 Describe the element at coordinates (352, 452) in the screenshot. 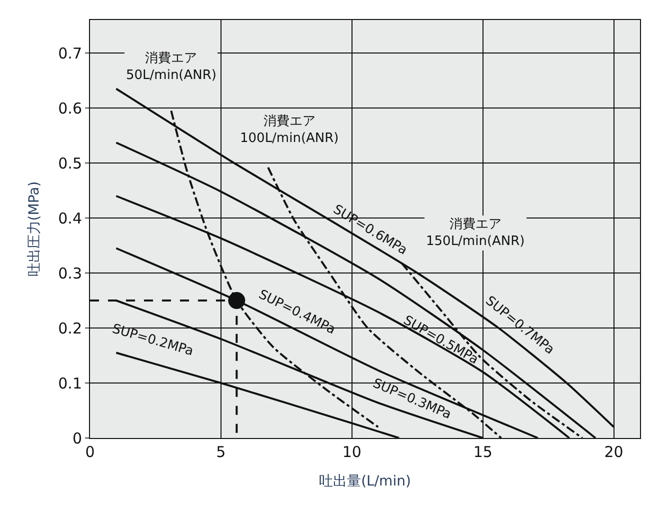

I see `x-tick-label: 10` at that location.